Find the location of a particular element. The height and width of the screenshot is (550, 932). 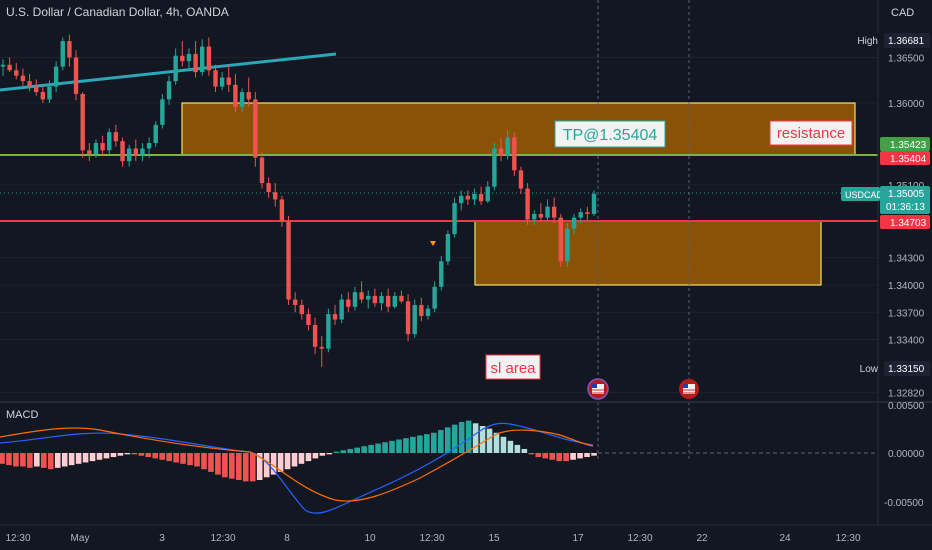

sl-label-box is located at coordinates (513, 367).